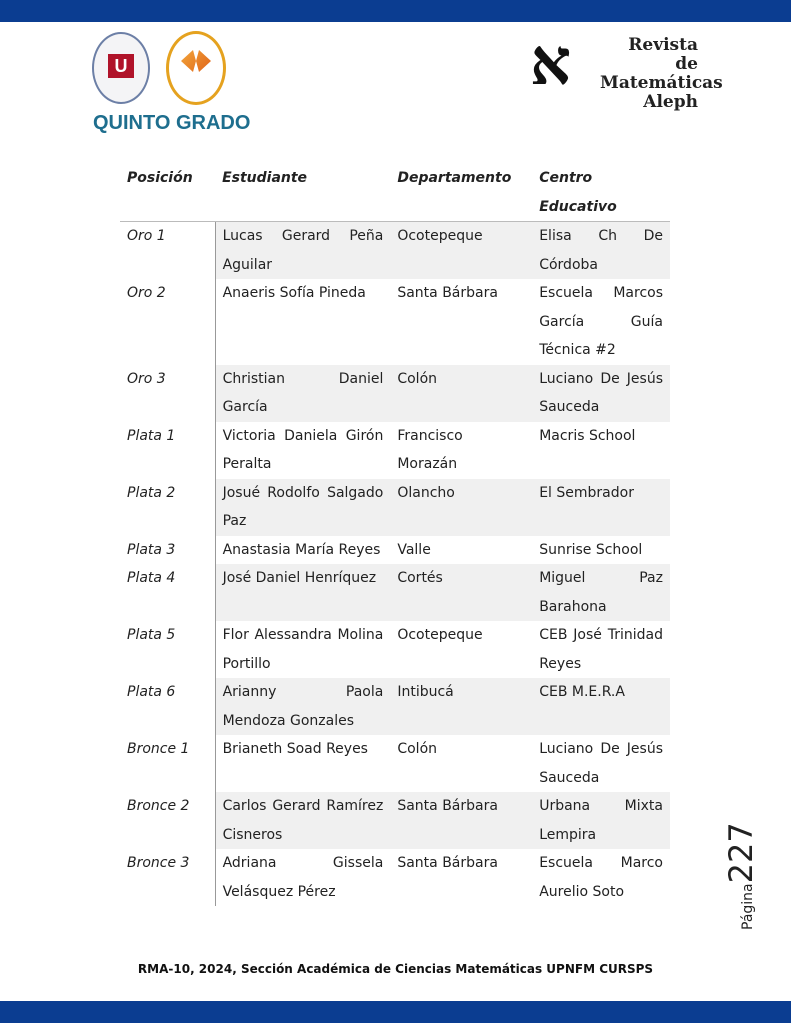  Describe the element at coordinates (302, 649) in the screenshot. I see `cell-student: Flor Alessandra Molina Portillo` at that location.